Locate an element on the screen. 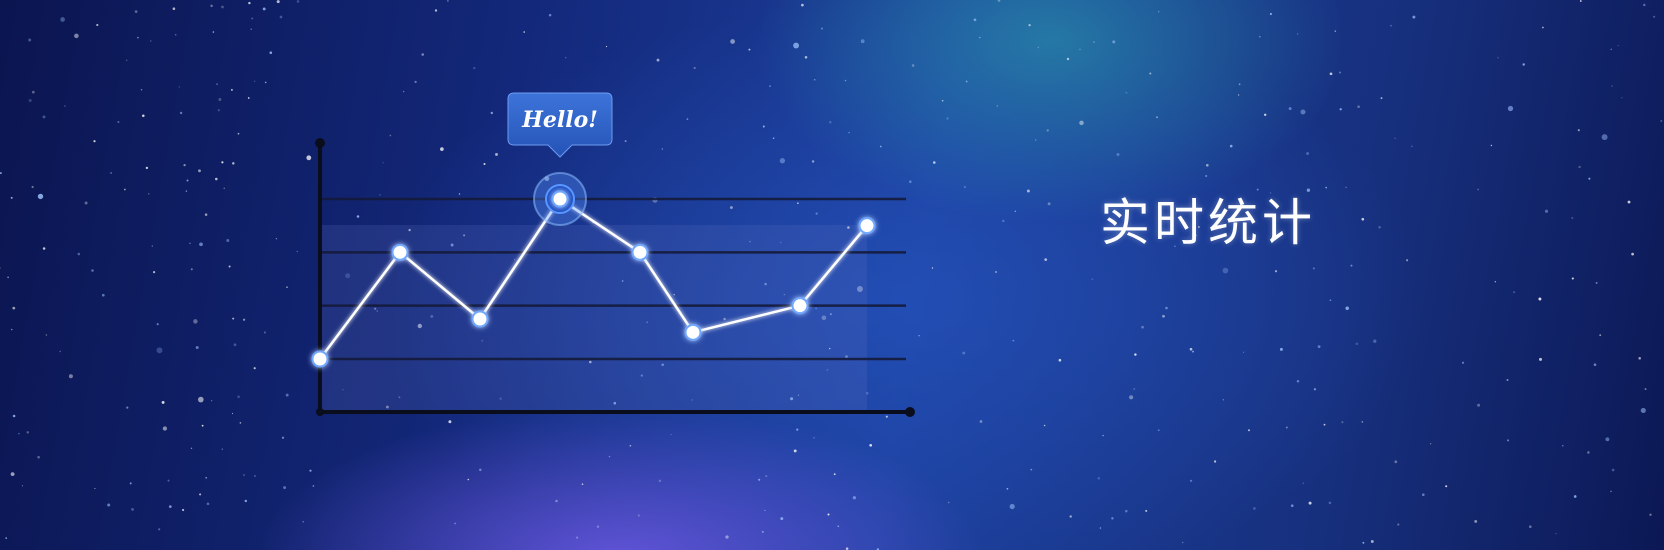 The width and height of the screenshot is (1664, 550). page-headline: 实时统计 is located at coordinates (1208, 223).